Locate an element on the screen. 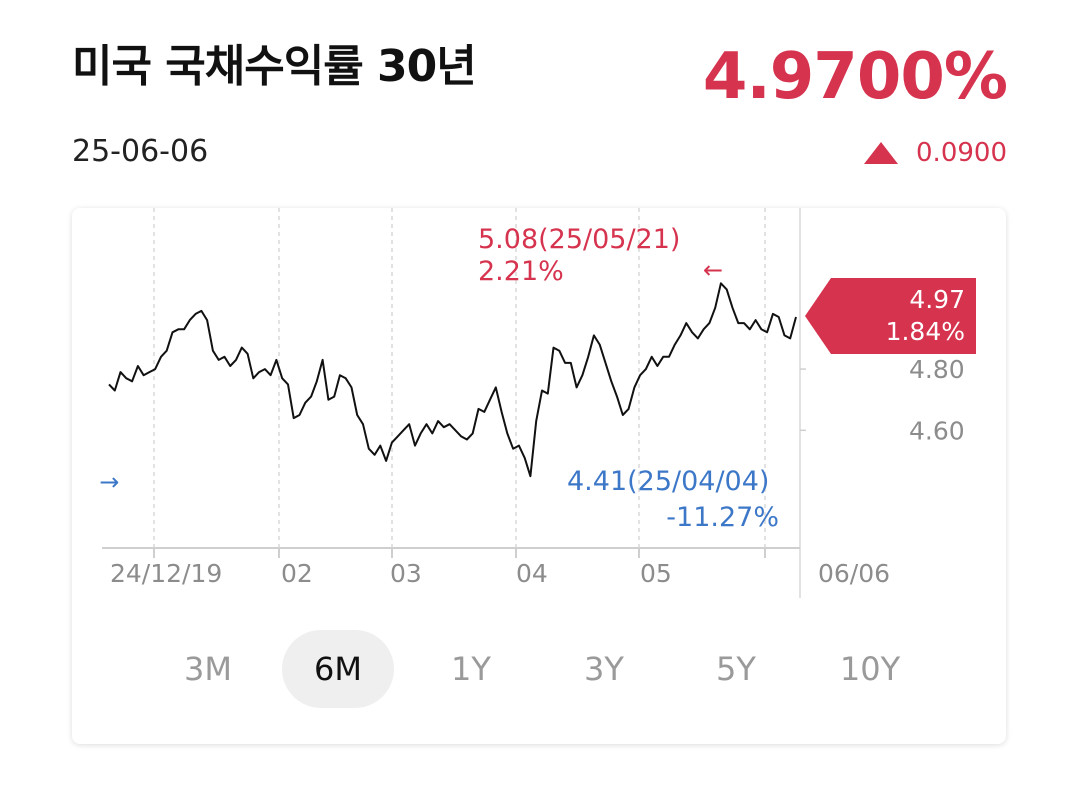 This screenshot has width=1079, height=797. quote-date: 25-06-06 is located at coordinates (140, 151).